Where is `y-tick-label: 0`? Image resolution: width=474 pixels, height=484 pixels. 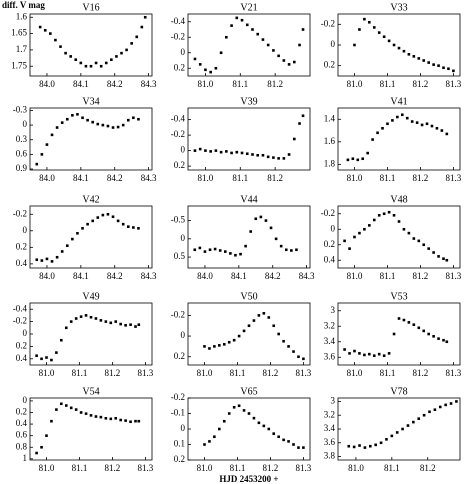
y-tick-label: 0 is located at coordinates (25, 124).